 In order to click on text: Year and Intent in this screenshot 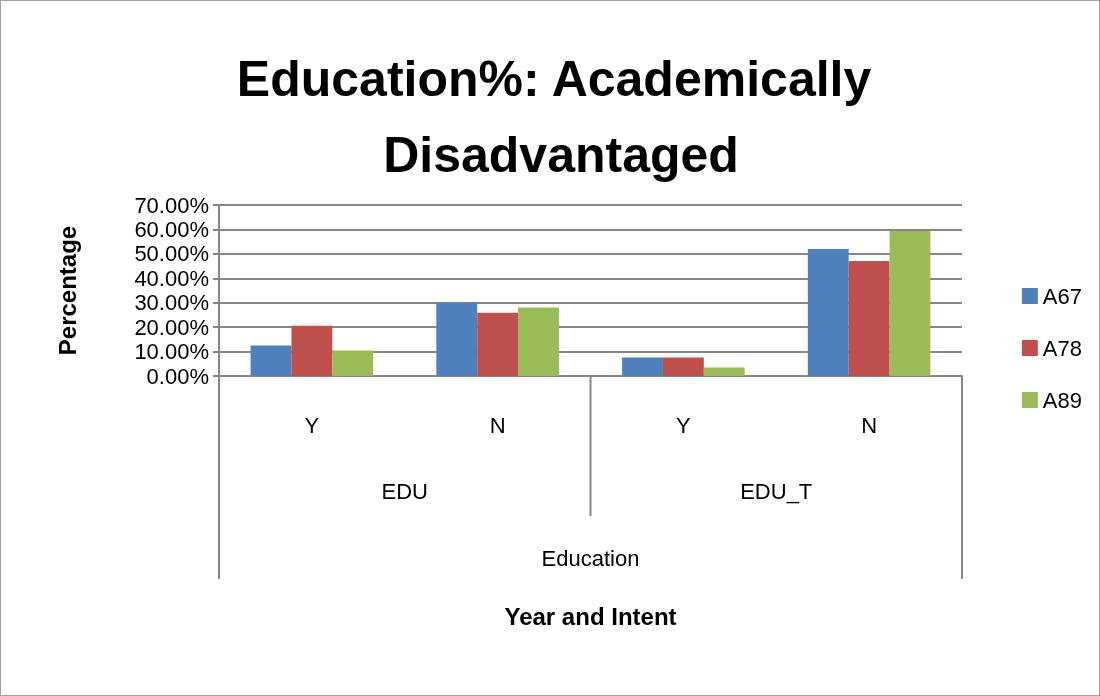, I will do `click(590, 616)`.